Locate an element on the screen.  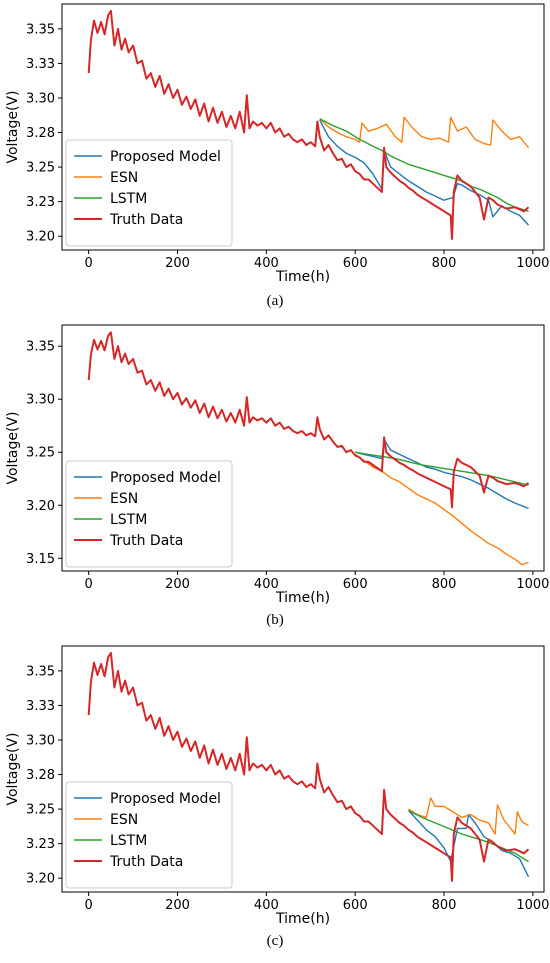
caption-a: (a) is located at coordinates (275, 301).